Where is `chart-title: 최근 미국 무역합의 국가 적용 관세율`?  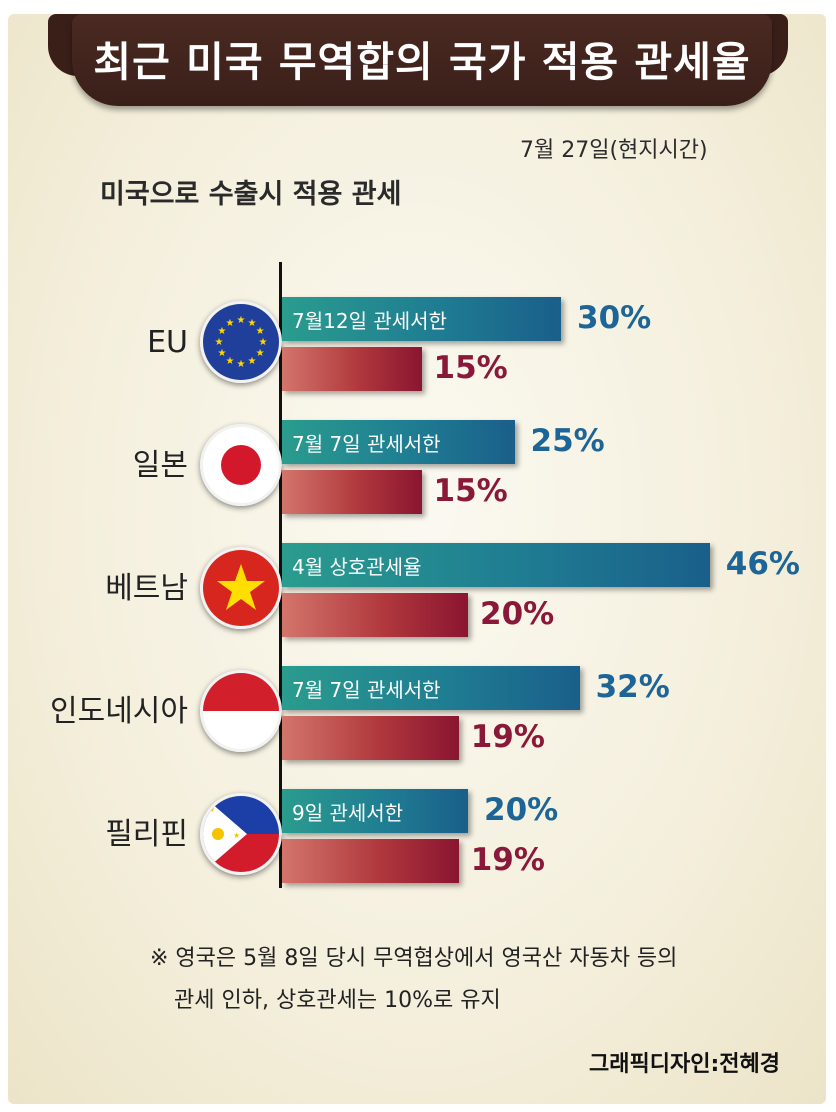 chart-title: 최근 미국 무역합의 국가 적용 관세율 is located at coordinates (422, 62).